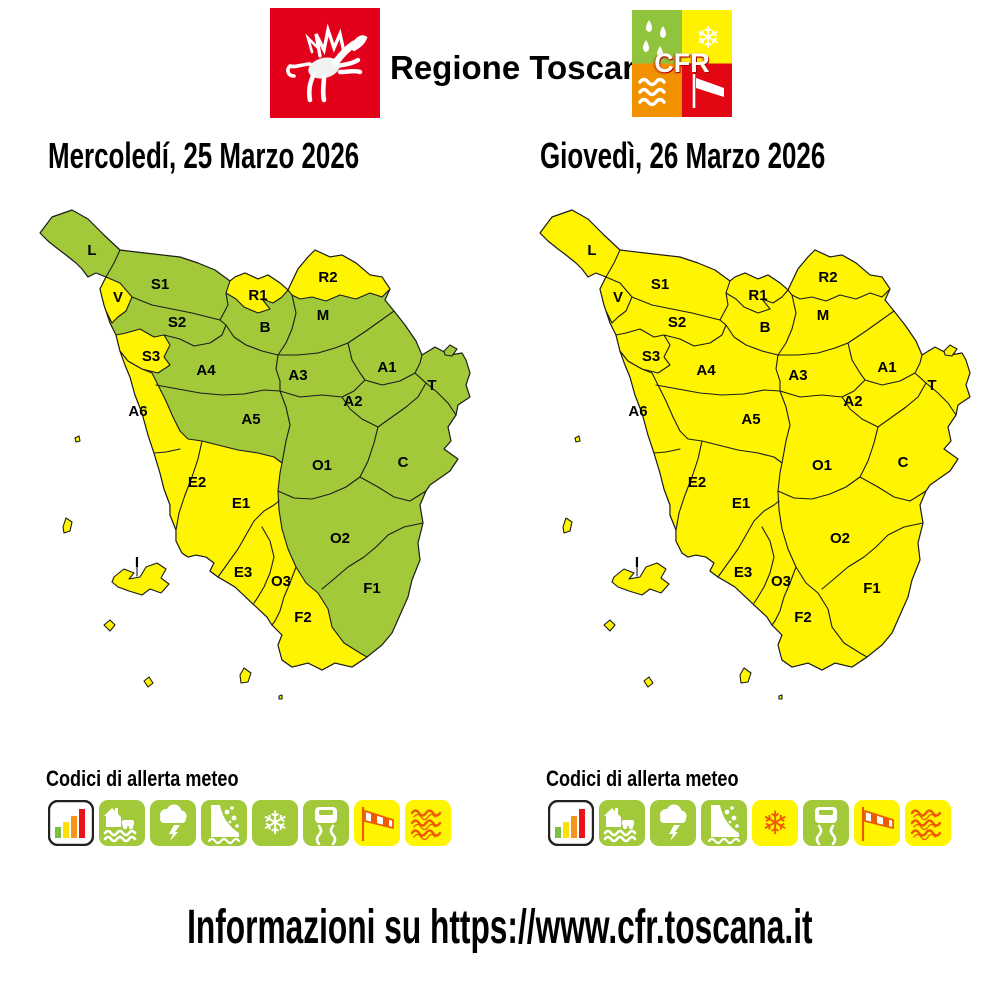 The image size is (1000, 1000). I want to click on regione-toscana-logo, so click(325, 63).